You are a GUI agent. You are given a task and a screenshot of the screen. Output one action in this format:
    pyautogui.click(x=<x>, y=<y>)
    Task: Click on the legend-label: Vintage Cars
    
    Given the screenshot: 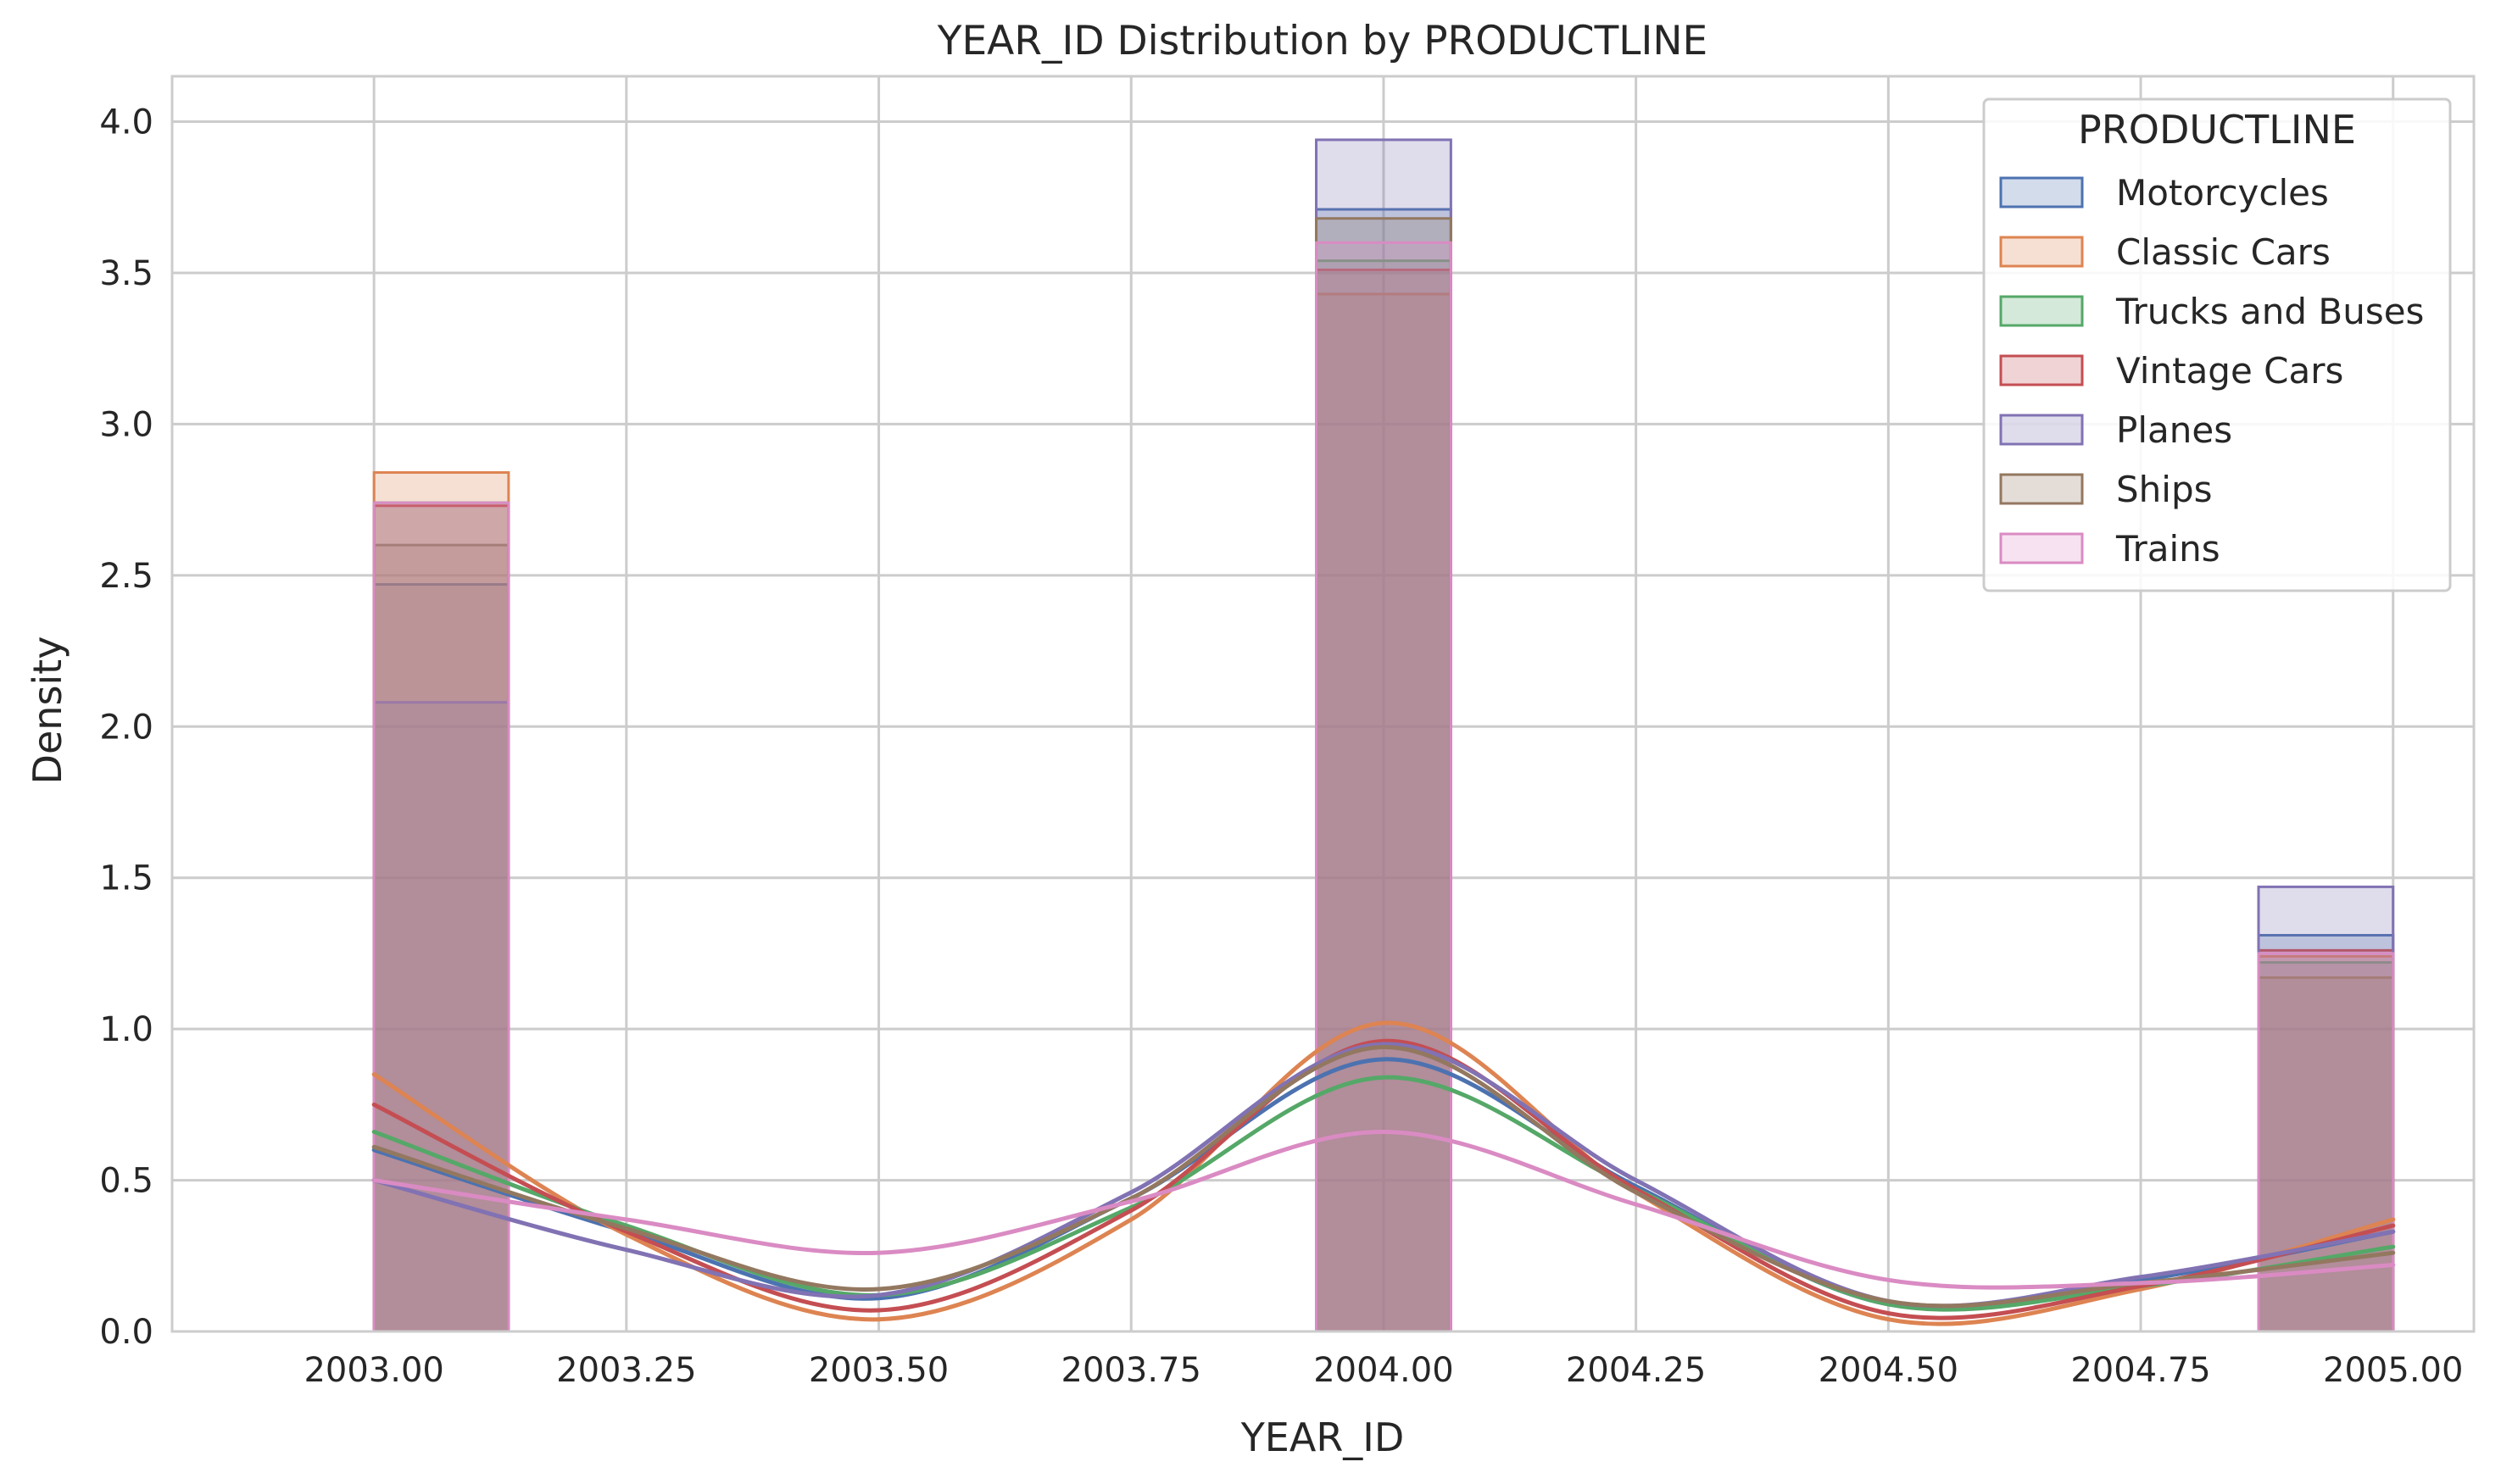 What is the action you would take?
    pyautogui.click(x=2229, y=371)
    